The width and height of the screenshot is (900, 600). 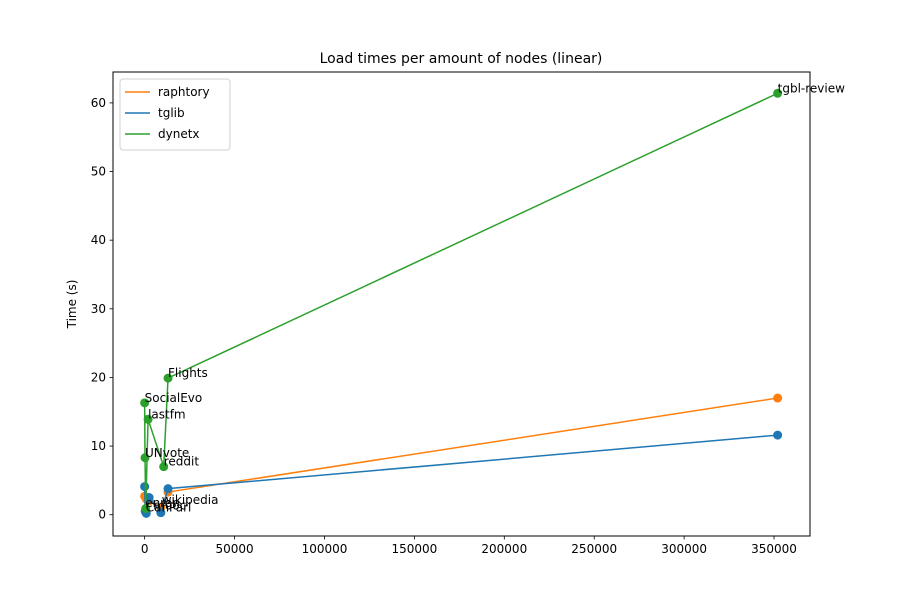 I want to click on annotation-label: CanParl, so click(x=169, y=508).